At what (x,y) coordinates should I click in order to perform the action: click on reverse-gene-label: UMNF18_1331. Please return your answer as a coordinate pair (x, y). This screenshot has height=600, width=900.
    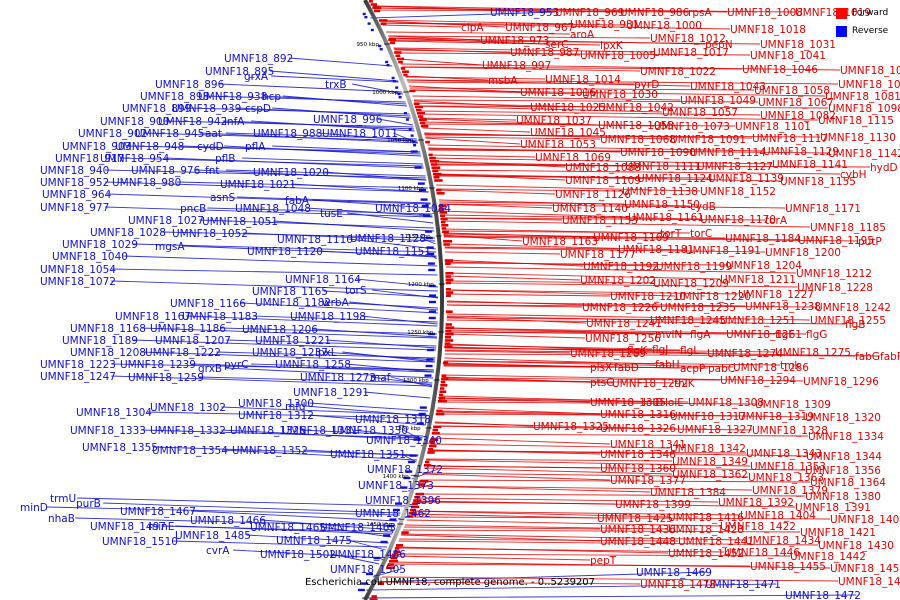
    Looking at the image, I should click on (320, 431).